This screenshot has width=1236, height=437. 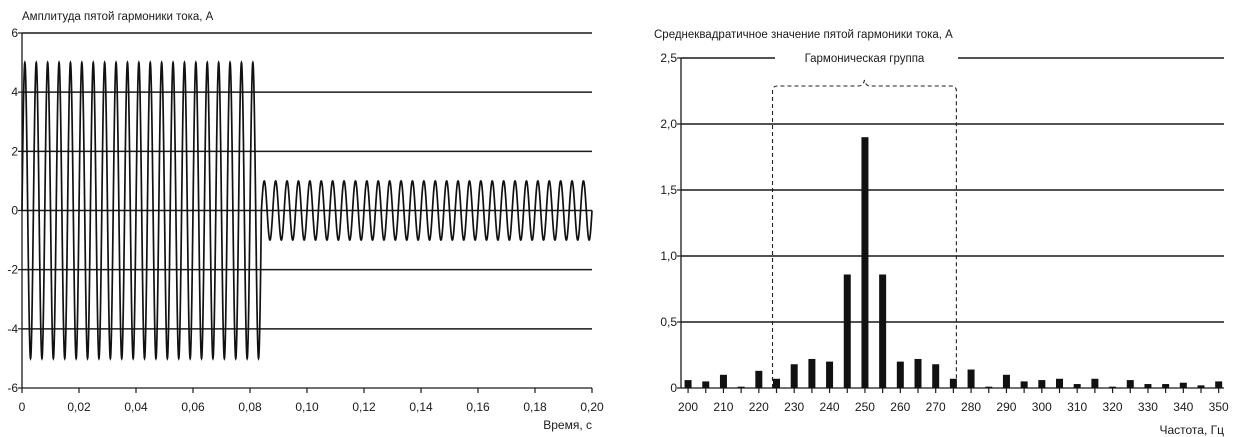 I want to click on right-x-tick-label: 230, so click(x=794, y=407).